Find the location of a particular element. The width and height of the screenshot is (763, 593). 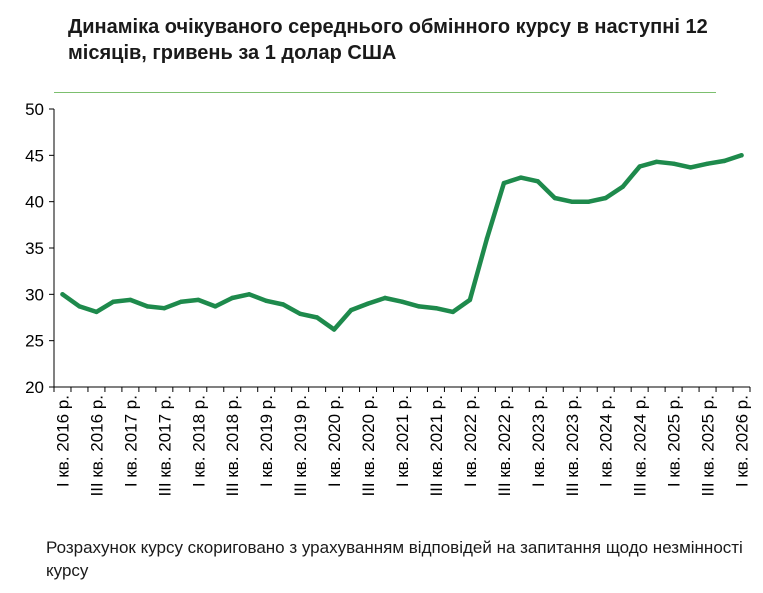

x-tick-label: III кв. 2019 р. is located at coordinates (300, 446).